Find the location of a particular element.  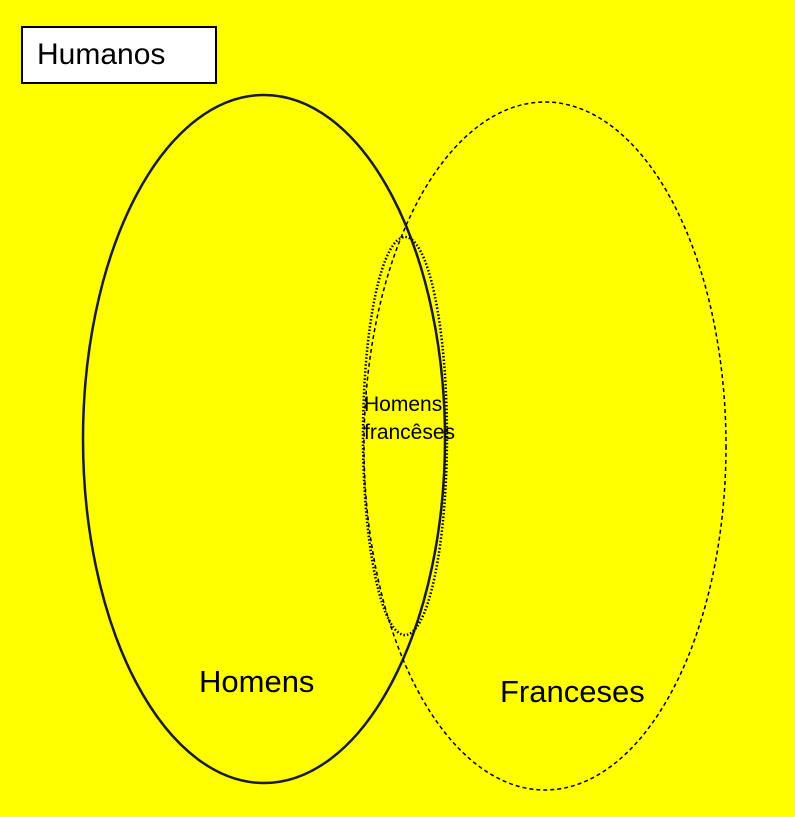

intersection-set-ellipse is located at coordinates (405, 436).